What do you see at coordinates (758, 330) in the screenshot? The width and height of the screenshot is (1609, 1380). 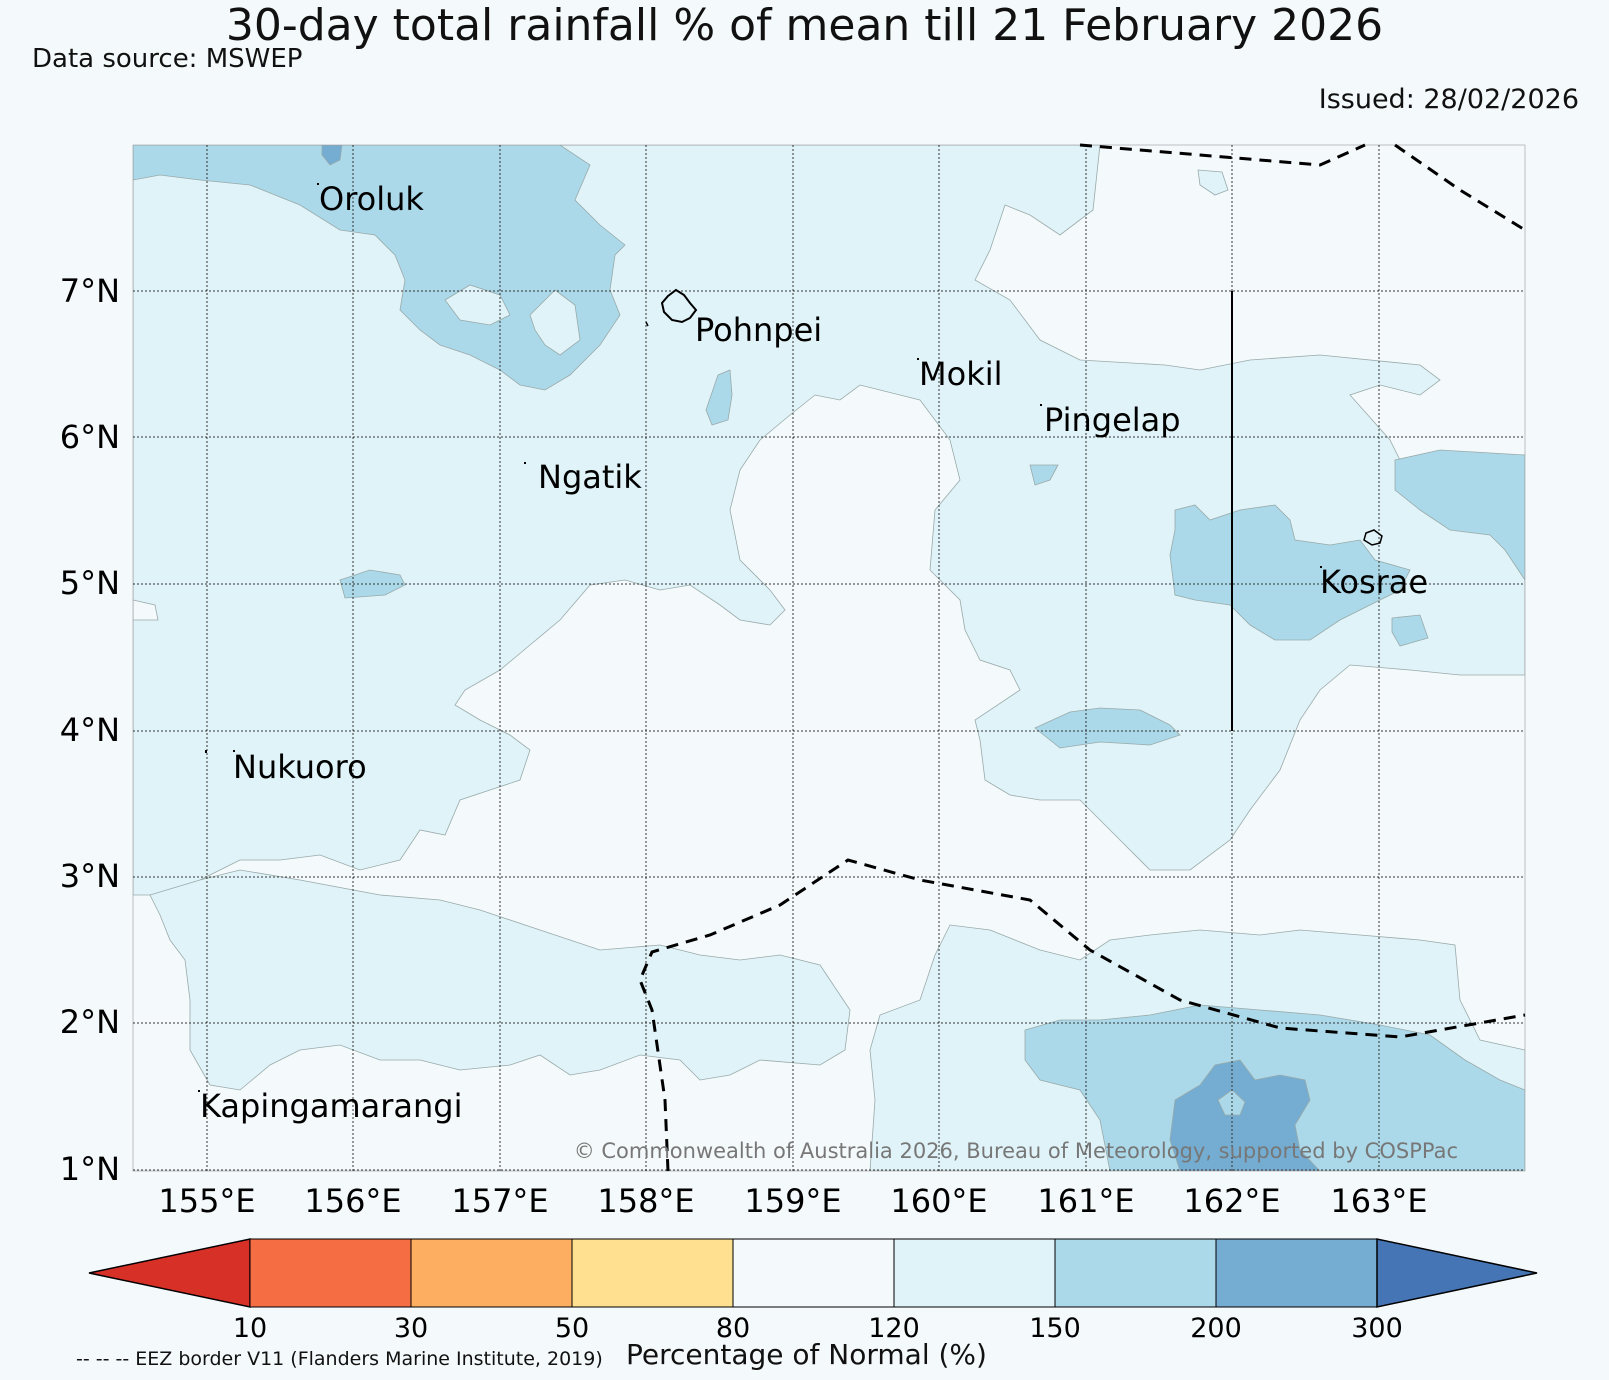 I see `place-label-pohnpei: Pohnpei` at bounding box center [758, 330].